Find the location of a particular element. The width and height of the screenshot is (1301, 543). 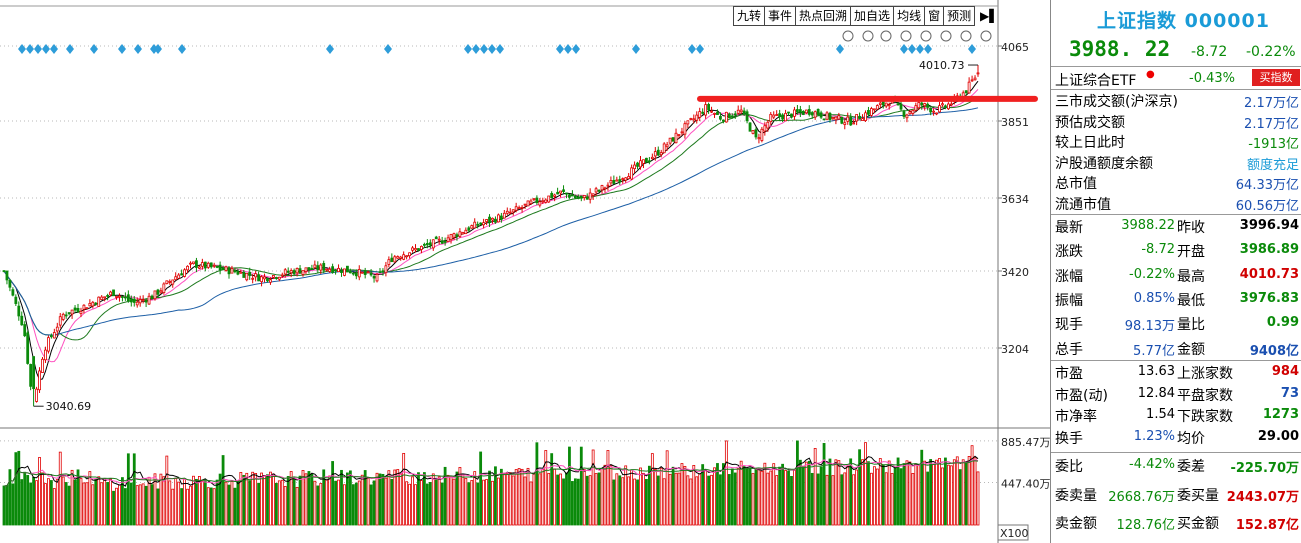

etf-label: 上证综合ETF is located at coordinates (1096, 81).